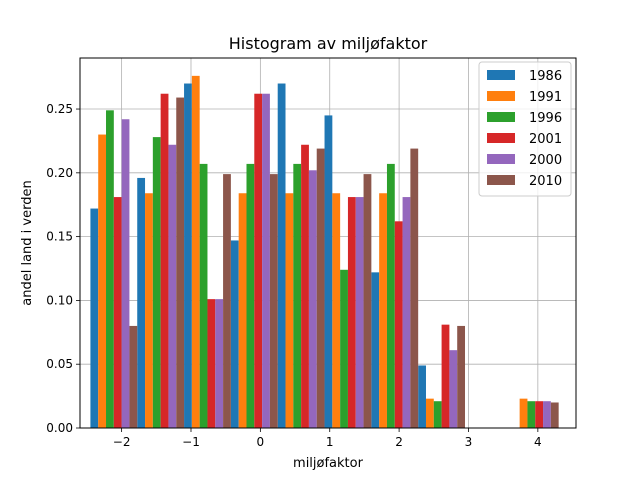 This screenshot has width=640, height=484. I want to click on legend-swatch-1996, so click(501, 117).